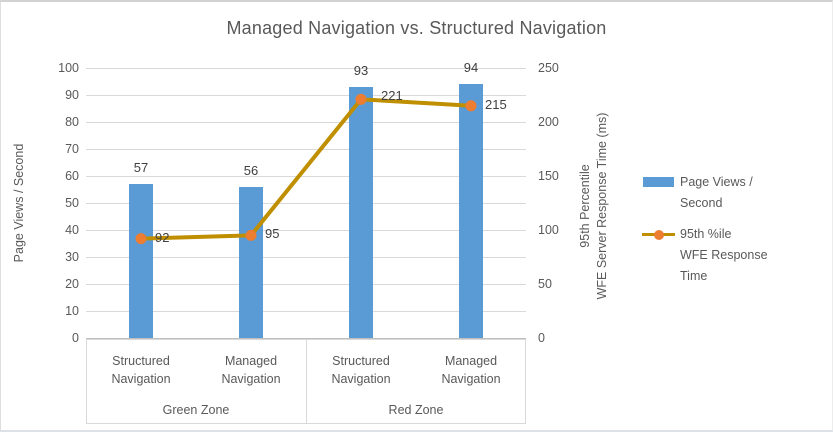  Describe the element at coordinates (72, 257) in the screenshot. I see `left-axis-tick: 30` at that location.